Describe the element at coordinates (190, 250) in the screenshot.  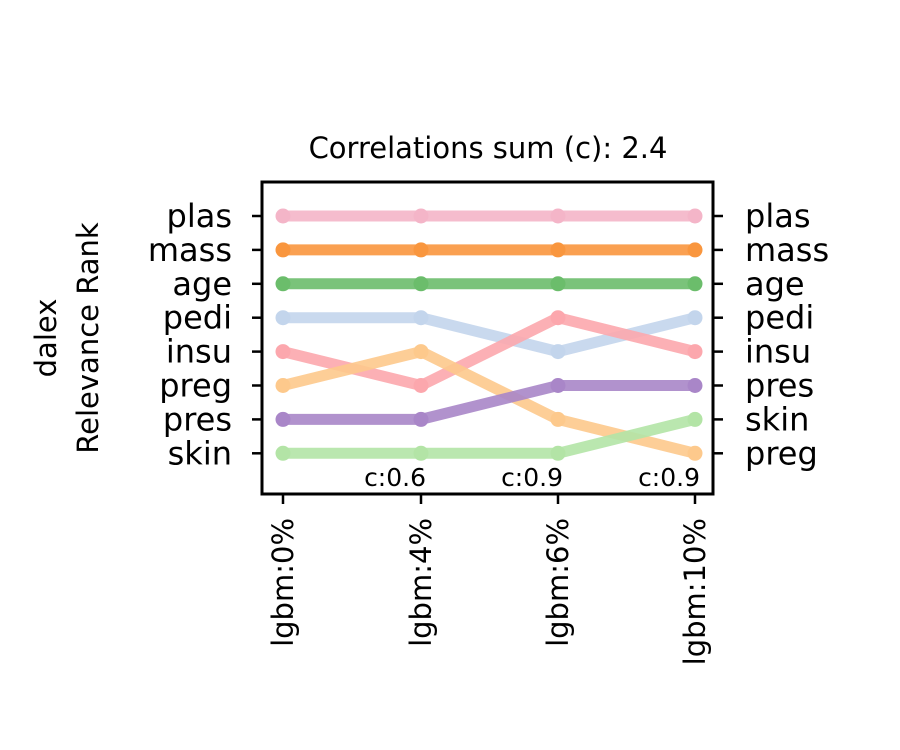
I see `left-tick-label: mass` at that location.